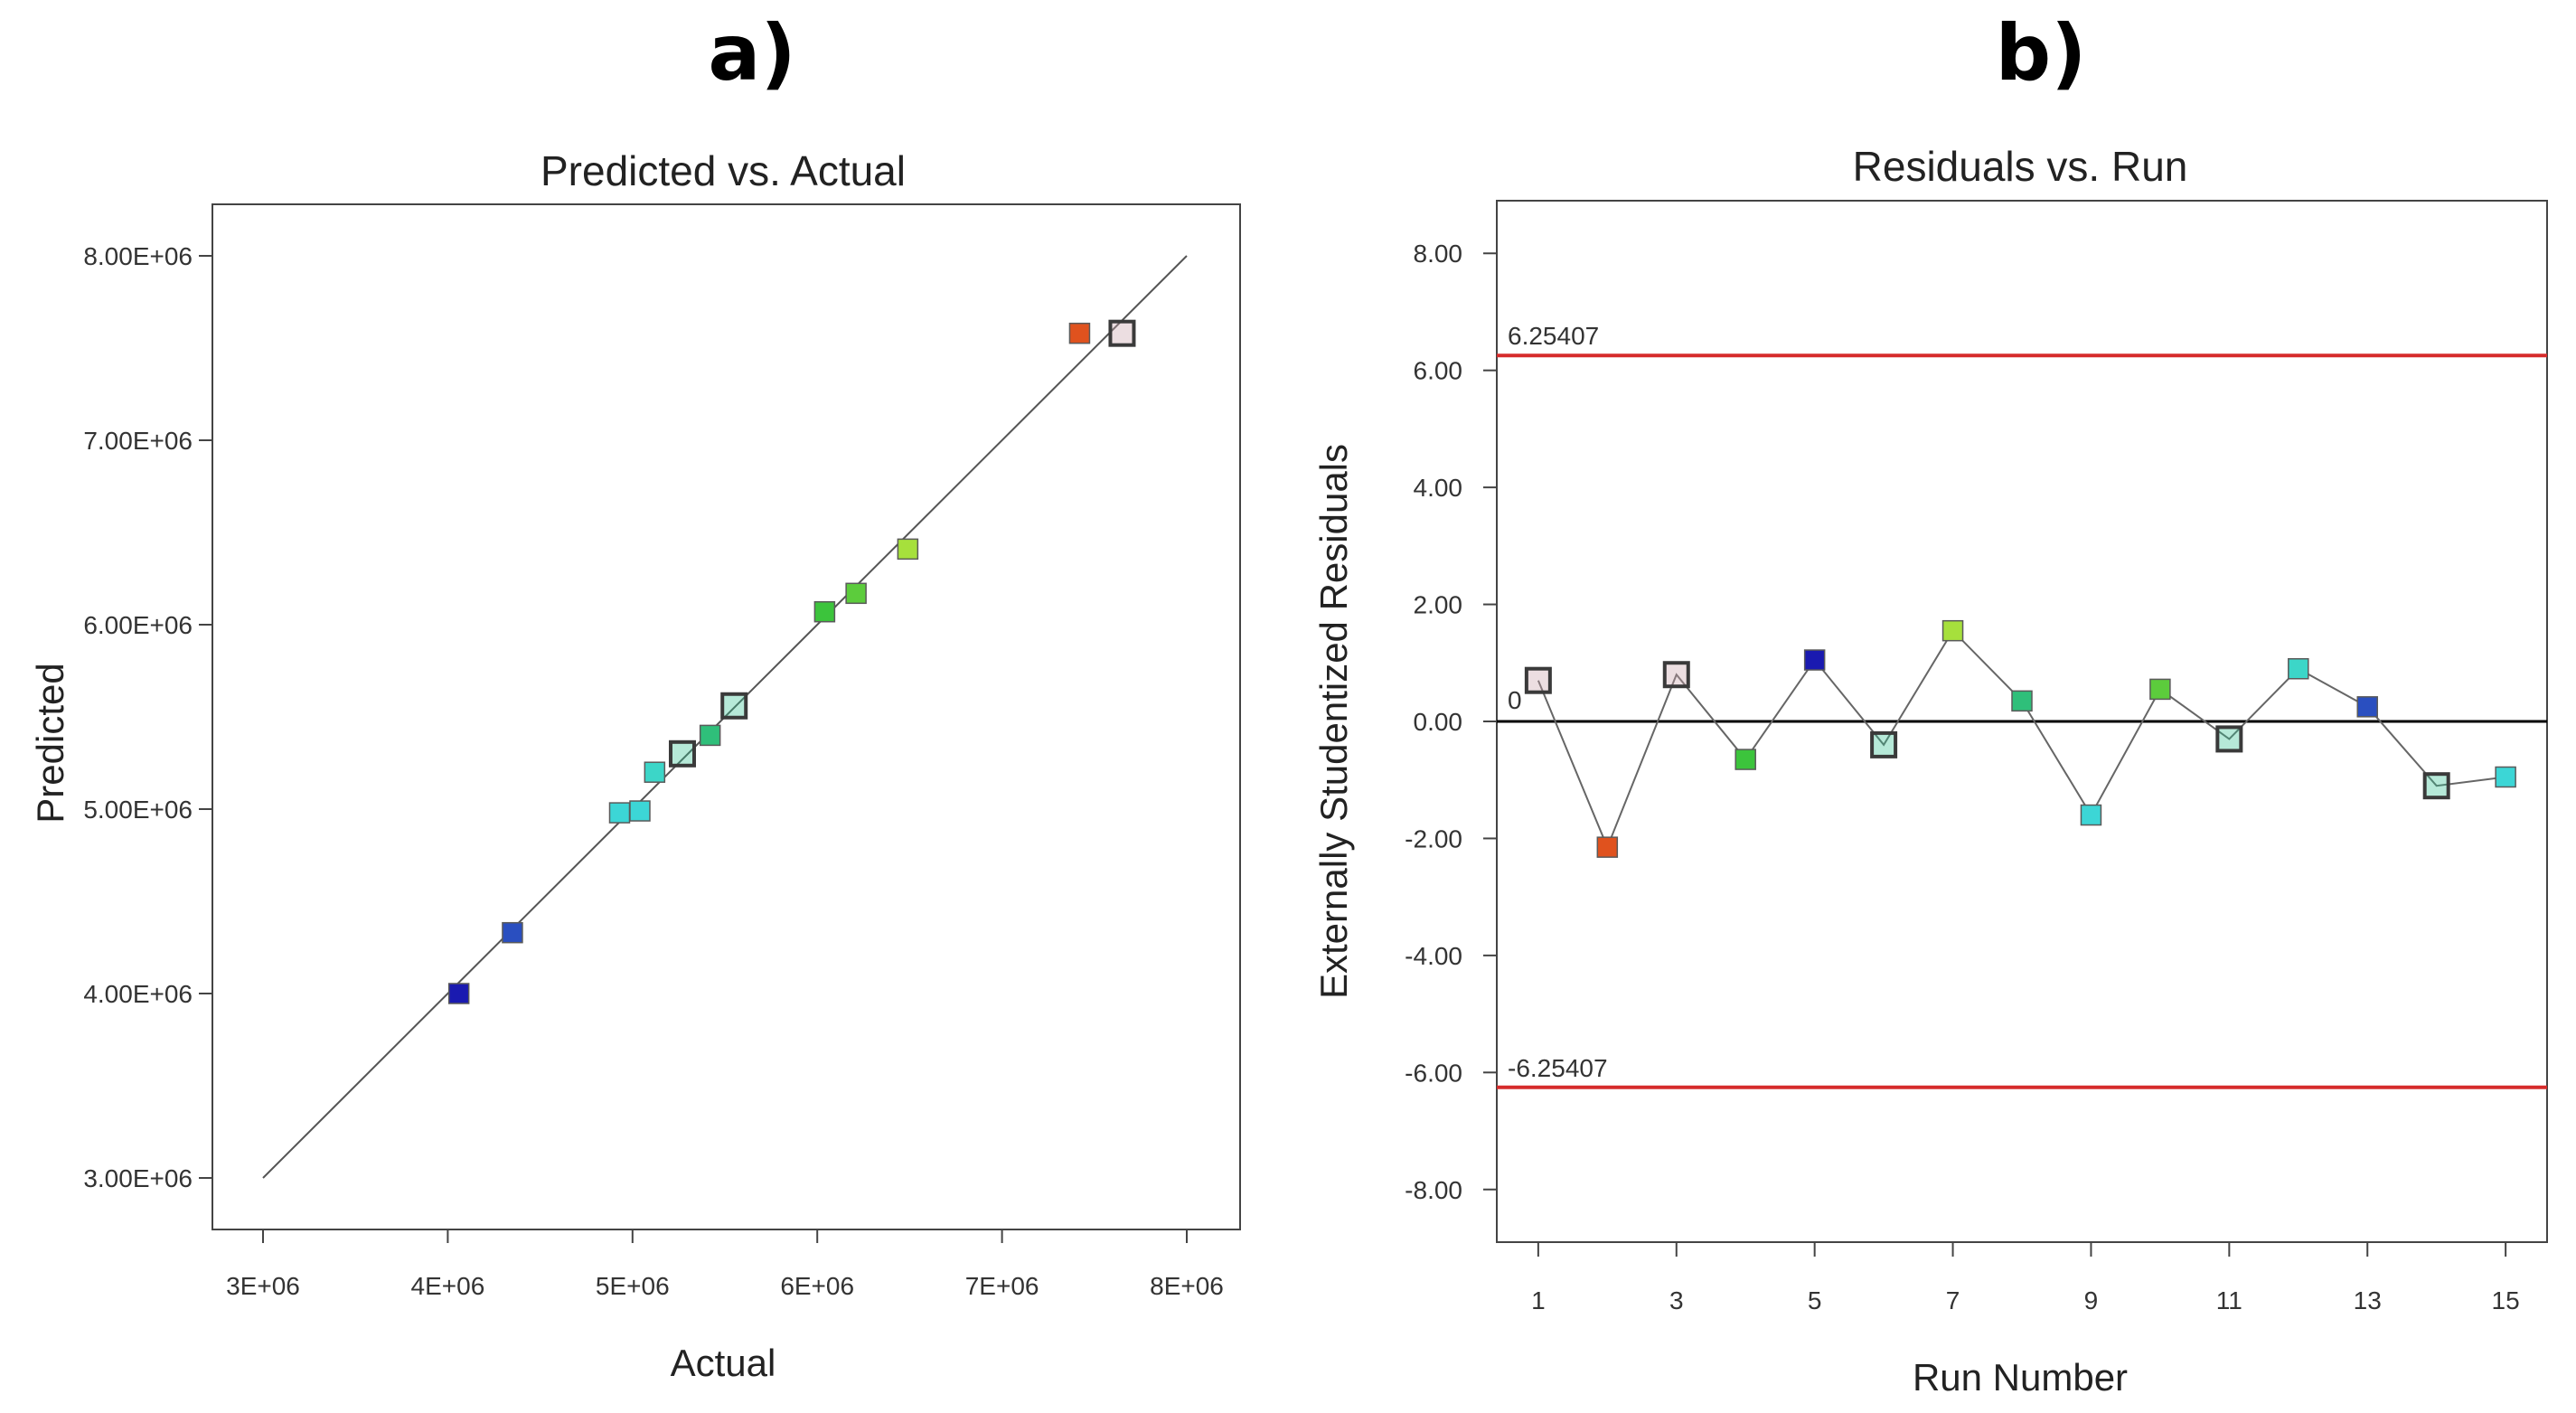  I want to click on panel-b-y-tick-label: -8.00, so click(1433, 1190).